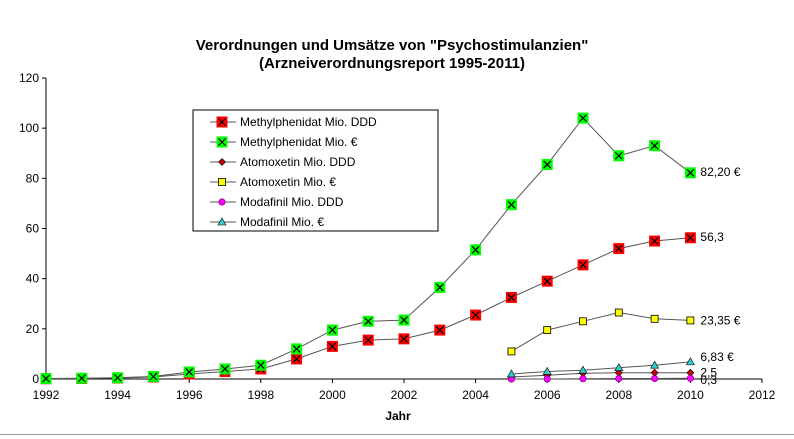 Image resolution: width=794 pixels, height=439 pixels. Describe the element at coordinates (29, 78) in the screenshot. I see `y-tick-label: 120` at that location.